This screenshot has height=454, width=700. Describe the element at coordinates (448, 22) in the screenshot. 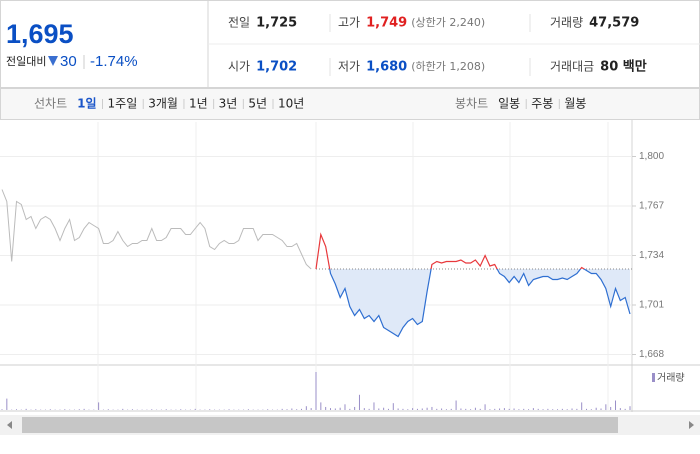

I see `stat-note: (상한가 2,240)` at that location.